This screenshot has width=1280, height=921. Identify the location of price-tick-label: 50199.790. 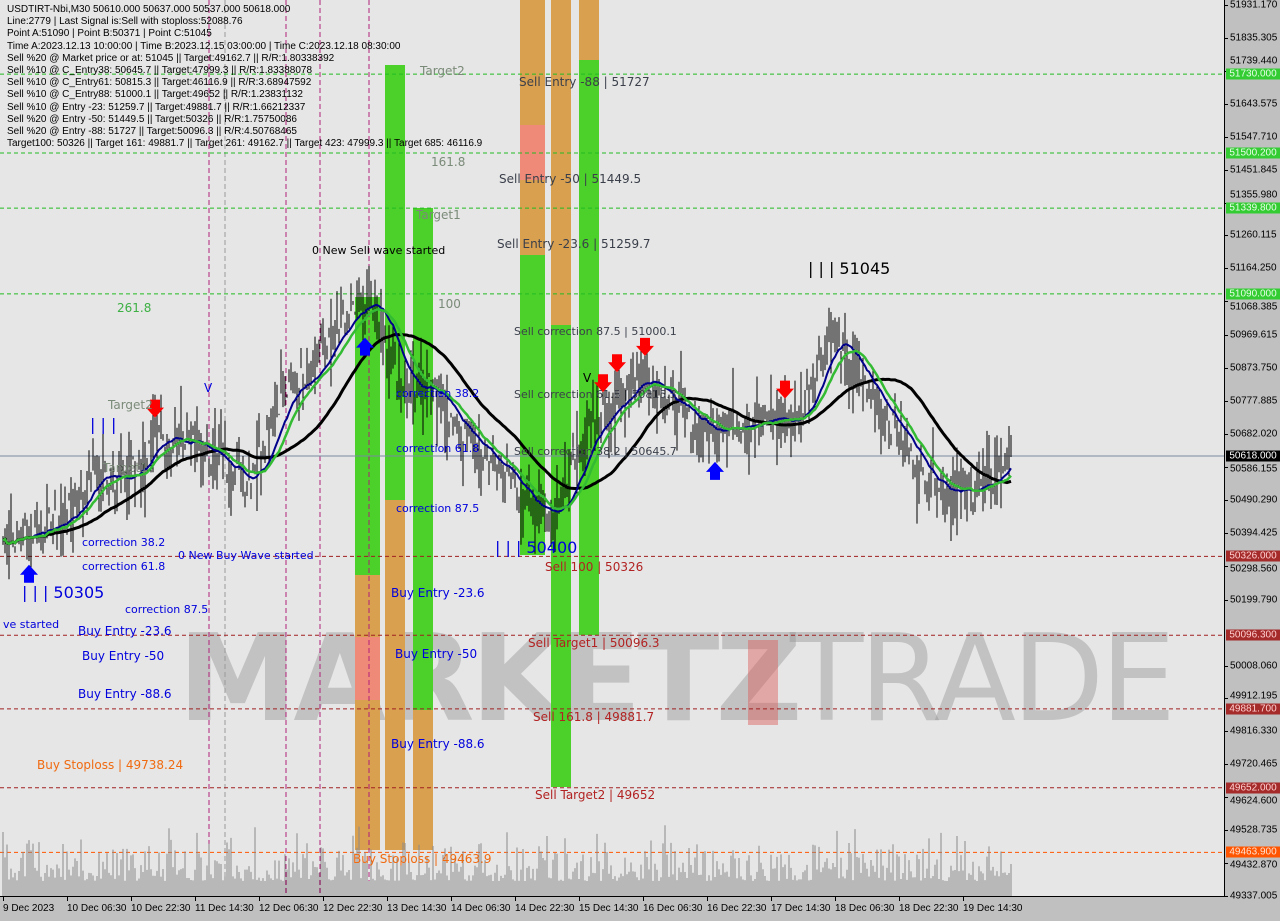
(1254, 600).